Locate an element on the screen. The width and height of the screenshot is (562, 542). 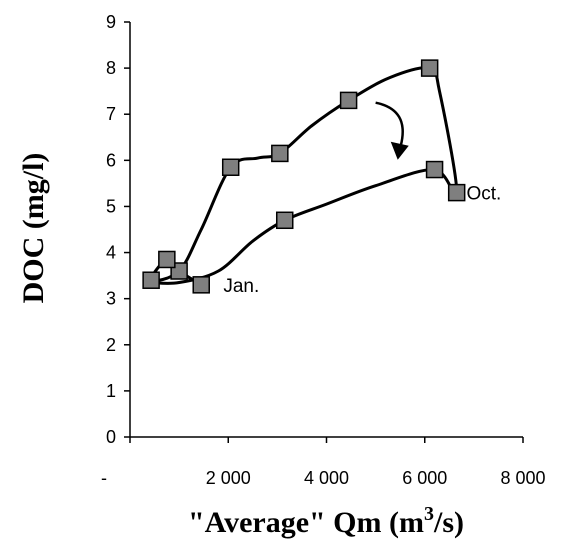
direction-arrow is located at coordinates (392, 130).